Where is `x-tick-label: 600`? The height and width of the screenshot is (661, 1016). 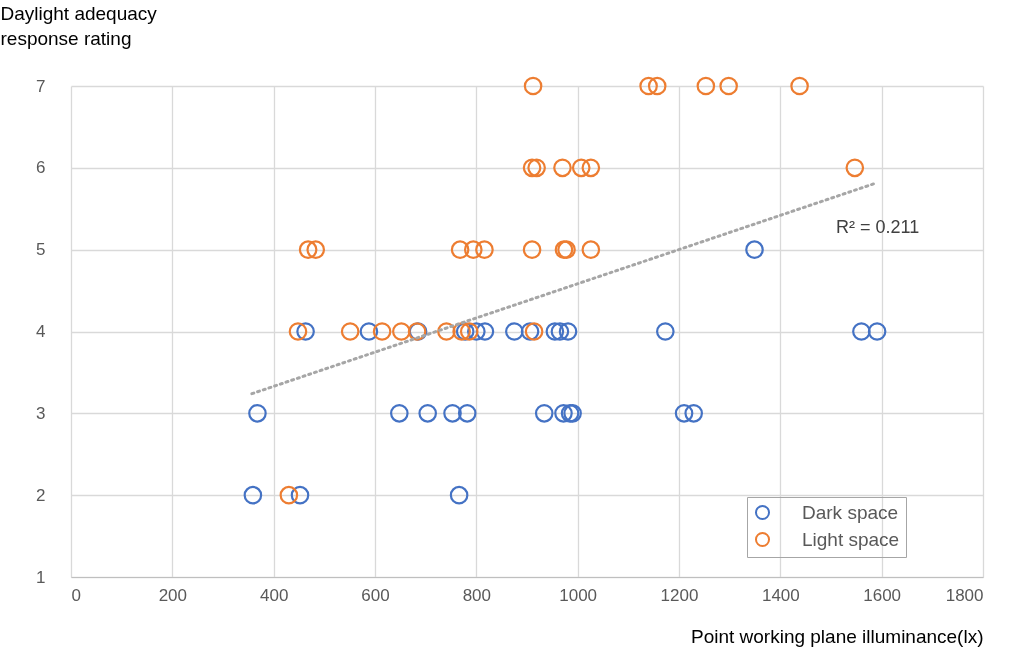
x-tick-label: 600 is located at coordinates (375, 595).